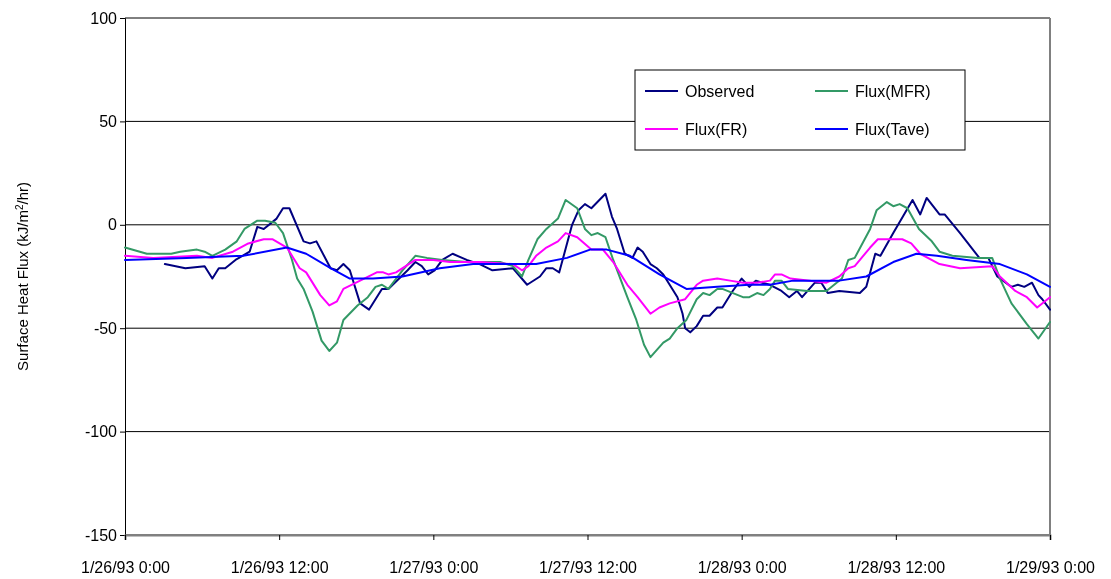 The image size is (1111, 579). What do you see at coordinates (105, 328) in the screenshot?
I see `y-tick-label: -50` at bounding box center [105, 328].